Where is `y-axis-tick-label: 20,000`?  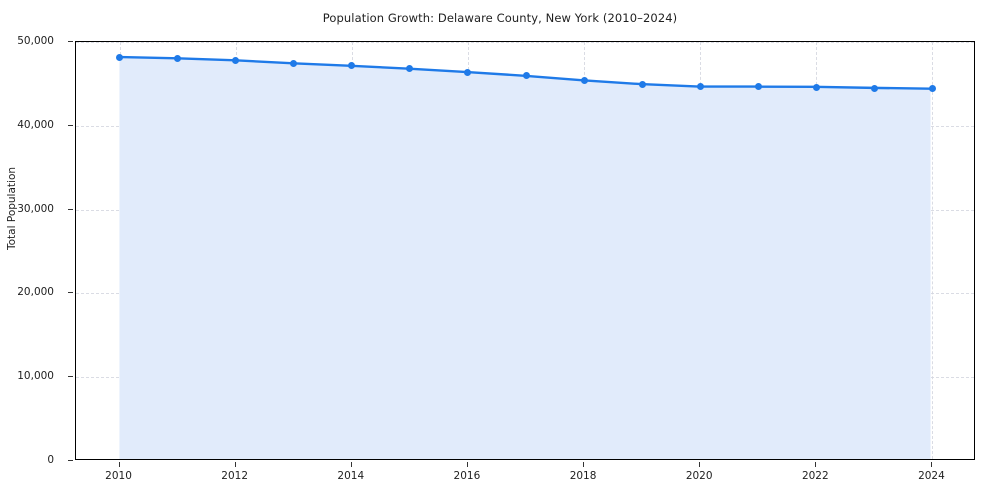
y-axis-tick-label: 20,000 is located at coordinates (35, 292).